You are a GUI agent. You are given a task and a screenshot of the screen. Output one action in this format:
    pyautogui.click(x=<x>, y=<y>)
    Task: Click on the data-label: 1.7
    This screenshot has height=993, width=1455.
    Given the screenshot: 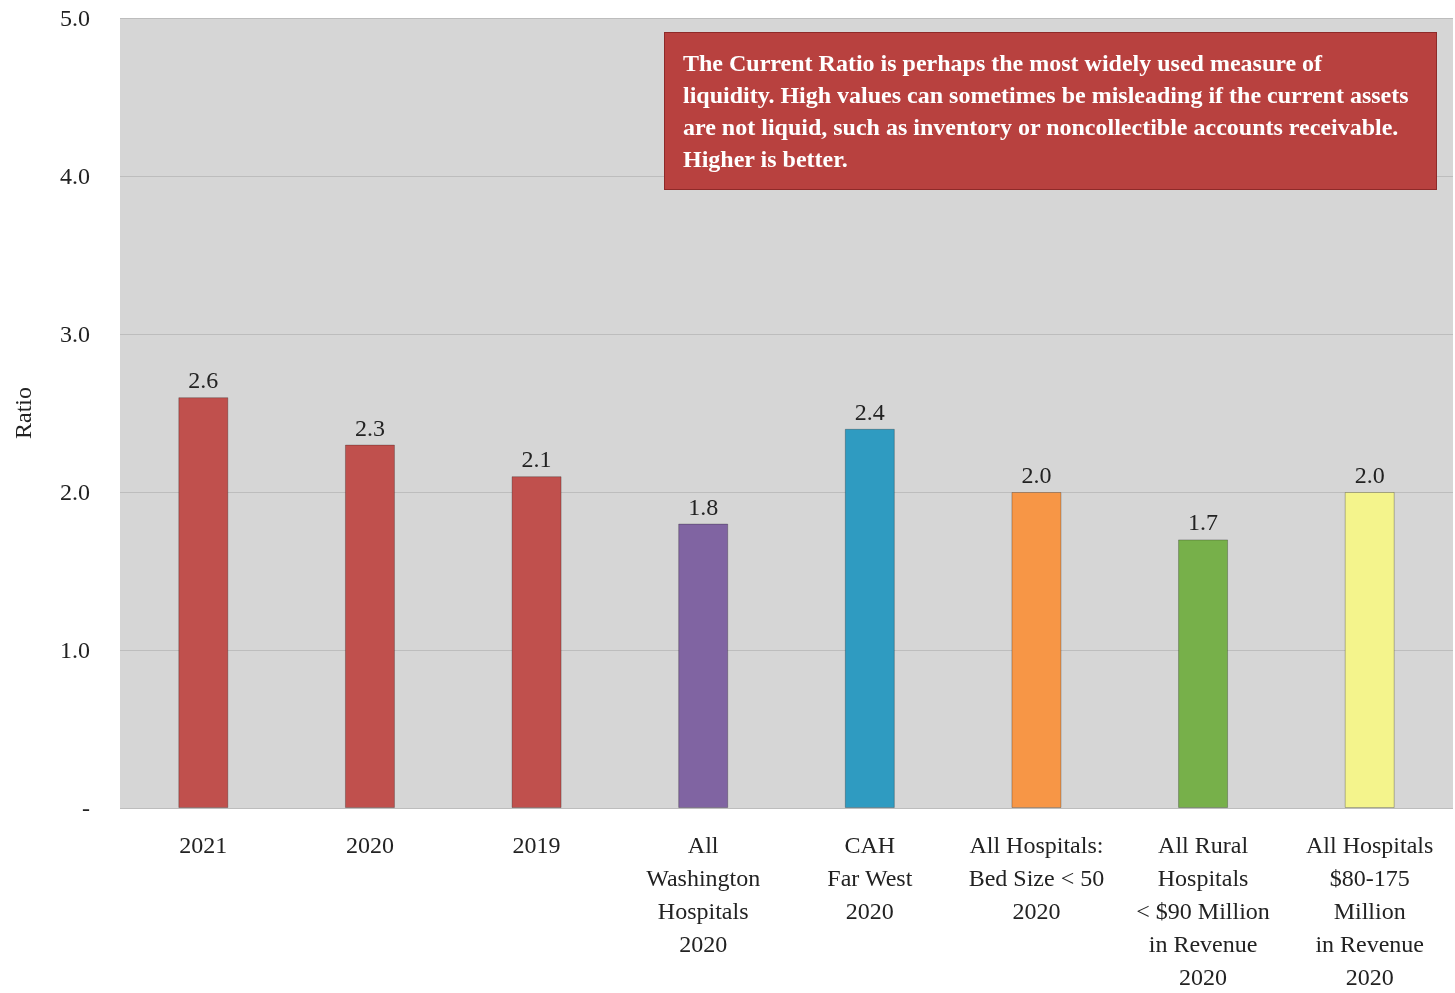 What is the action you would take?
    pyautogui.click(x=1203, y=522)
    